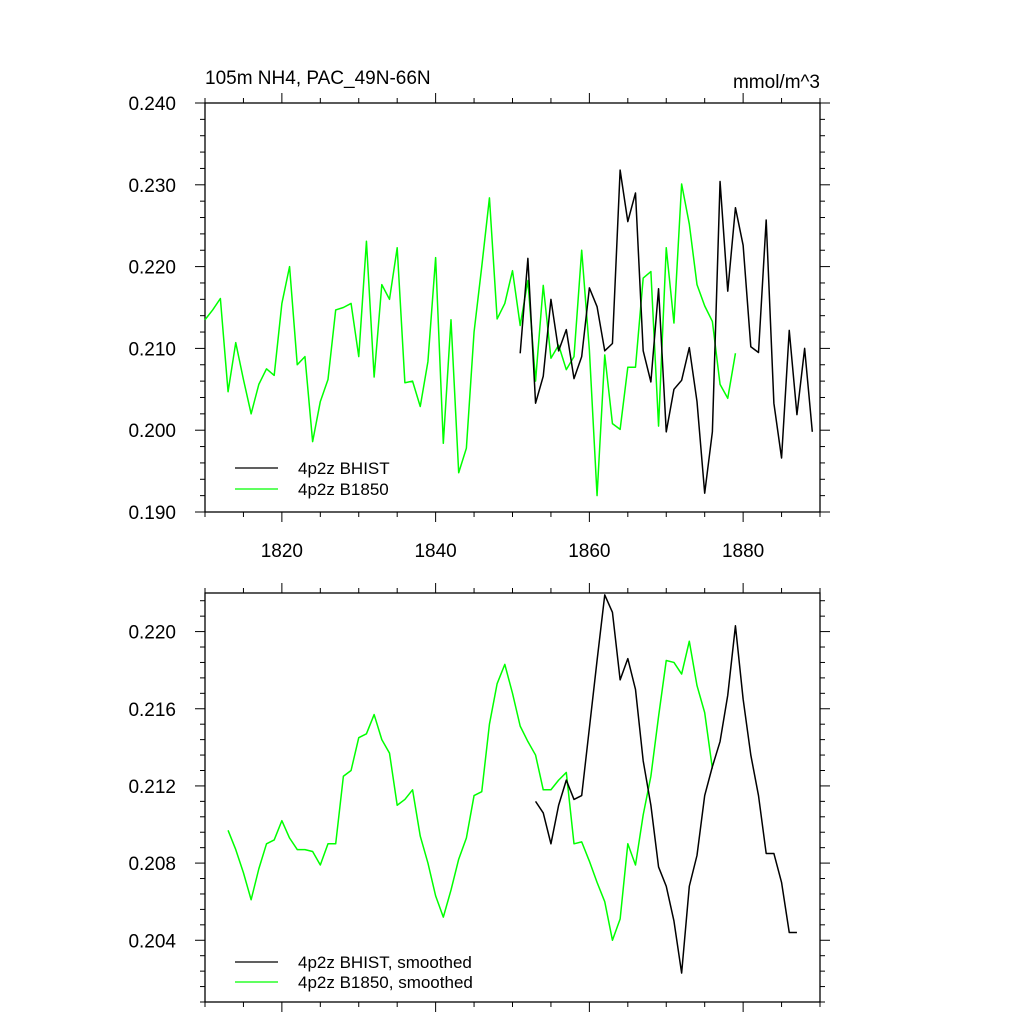  I want to click on y-tick-label: 0.200, so click(152, 431).